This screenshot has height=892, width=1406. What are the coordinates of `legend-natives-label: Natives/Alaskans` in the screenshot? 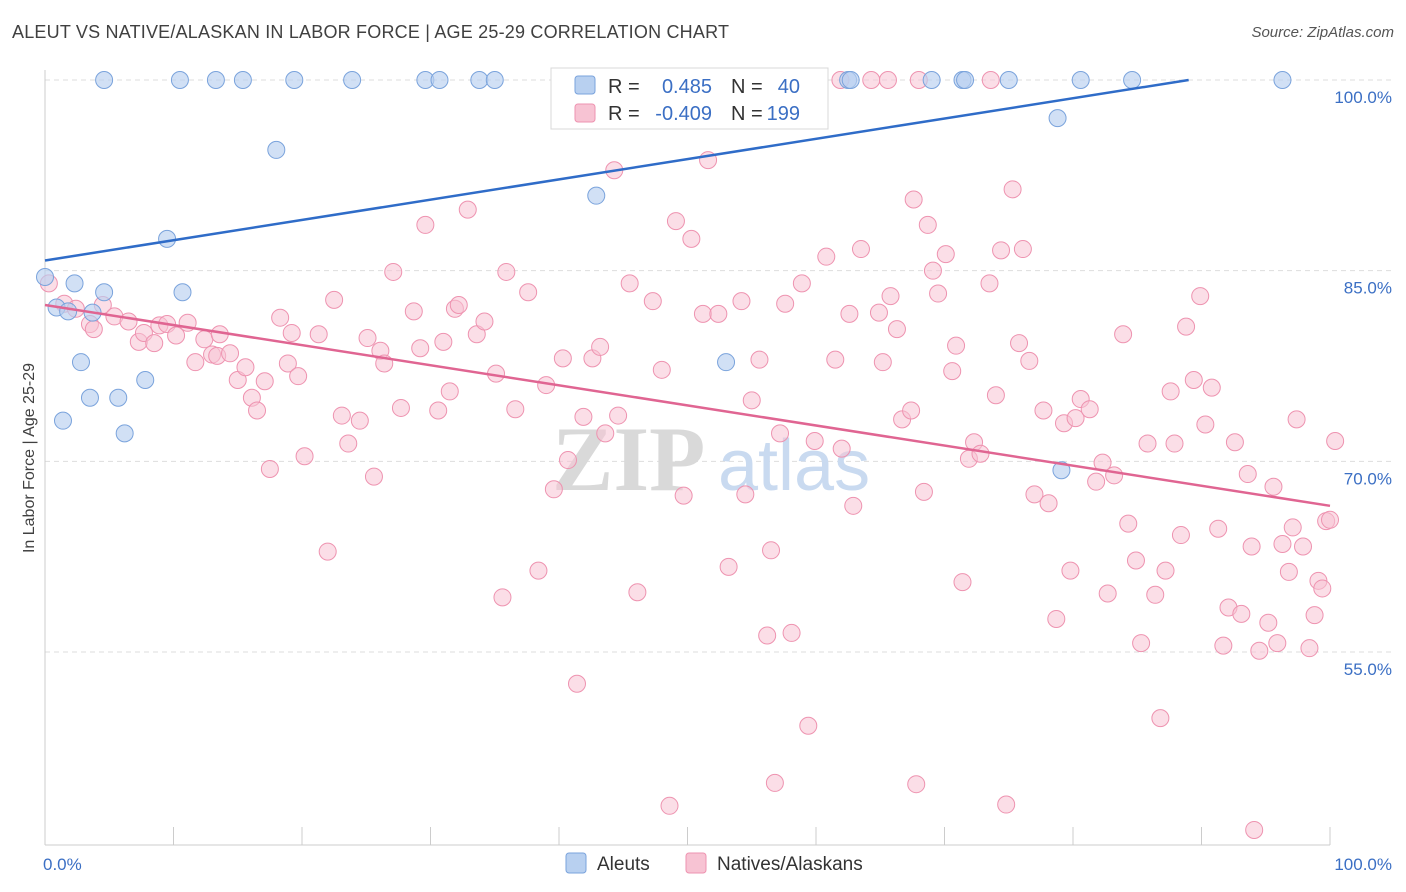 It's located at (790, 864).